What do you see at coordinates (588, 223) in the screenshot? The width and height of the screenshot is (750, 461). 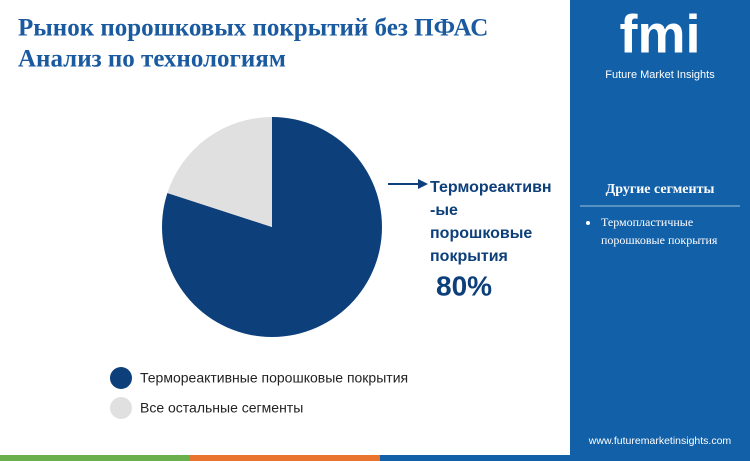 I see `bullet` at bounding box center [588, 223].